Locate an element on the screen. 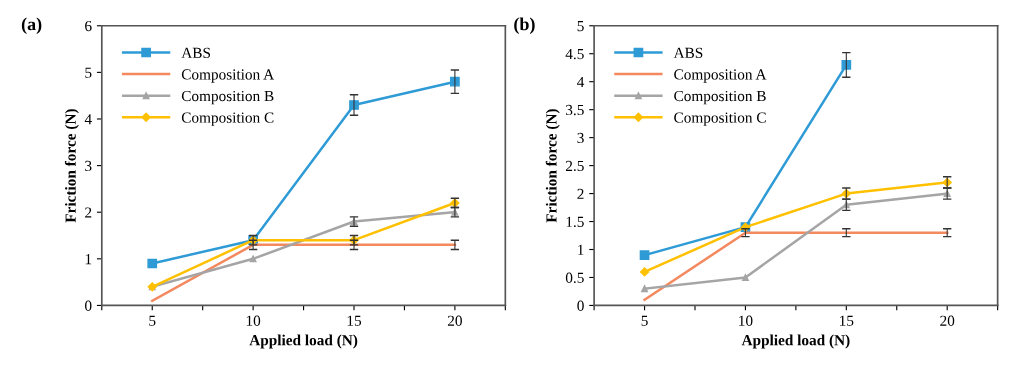 Image resolution: width=1018 pixels, height=368 pixels. y-tick-label: 0.5 is located at coordinates (574, 277).